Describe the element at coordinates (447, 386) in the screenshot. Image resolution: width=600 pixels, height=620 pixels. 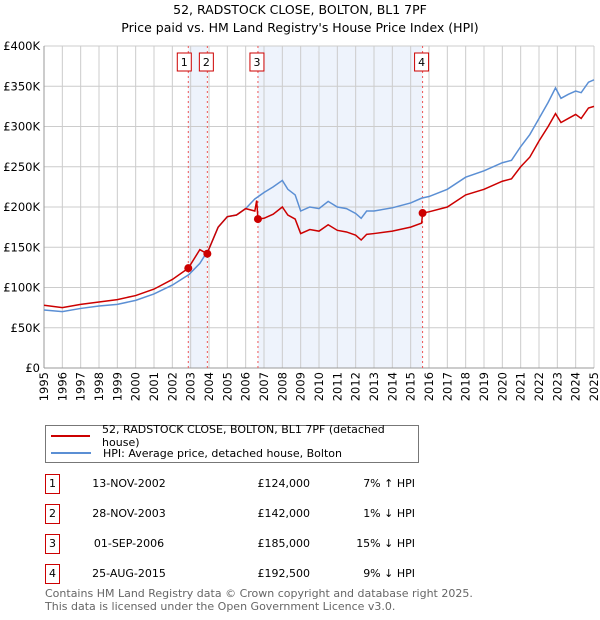
I see `x-tick-label: 2017` at that location.